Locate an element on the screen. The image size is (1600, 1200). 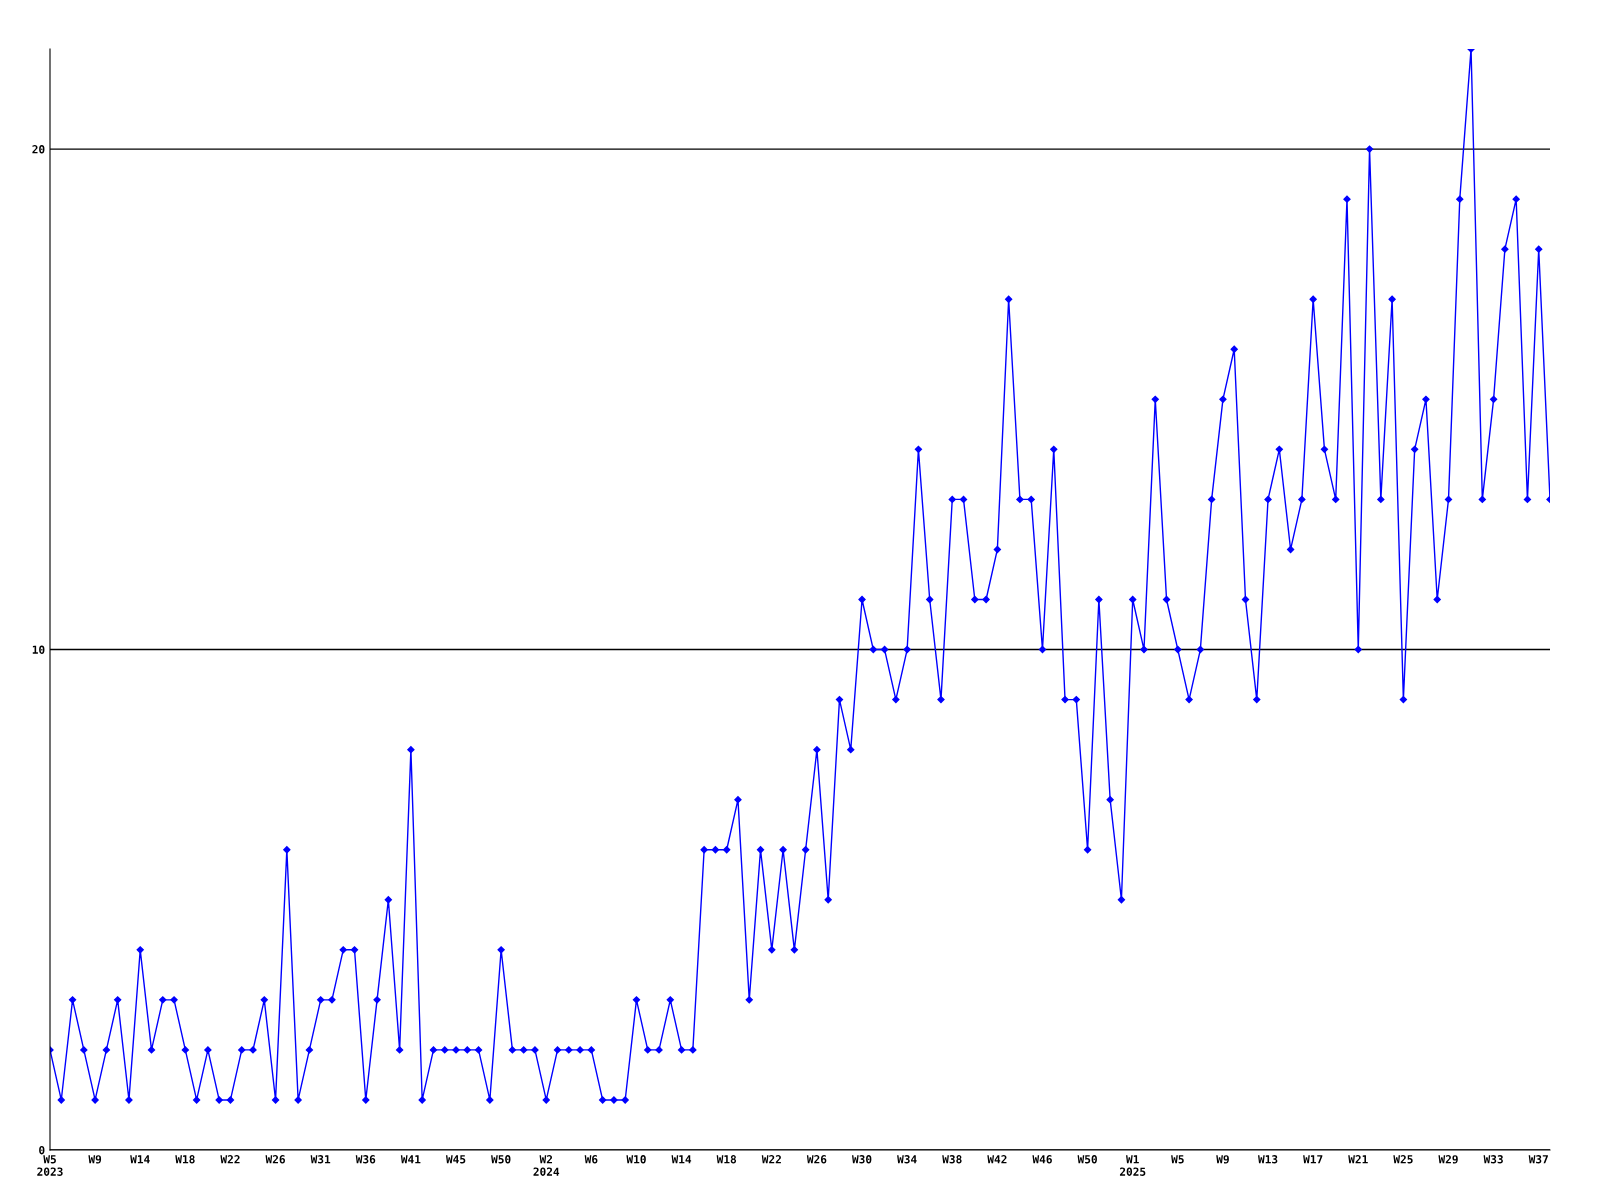
x-tick-label: W46 is located at coordinates (1042, 1159).